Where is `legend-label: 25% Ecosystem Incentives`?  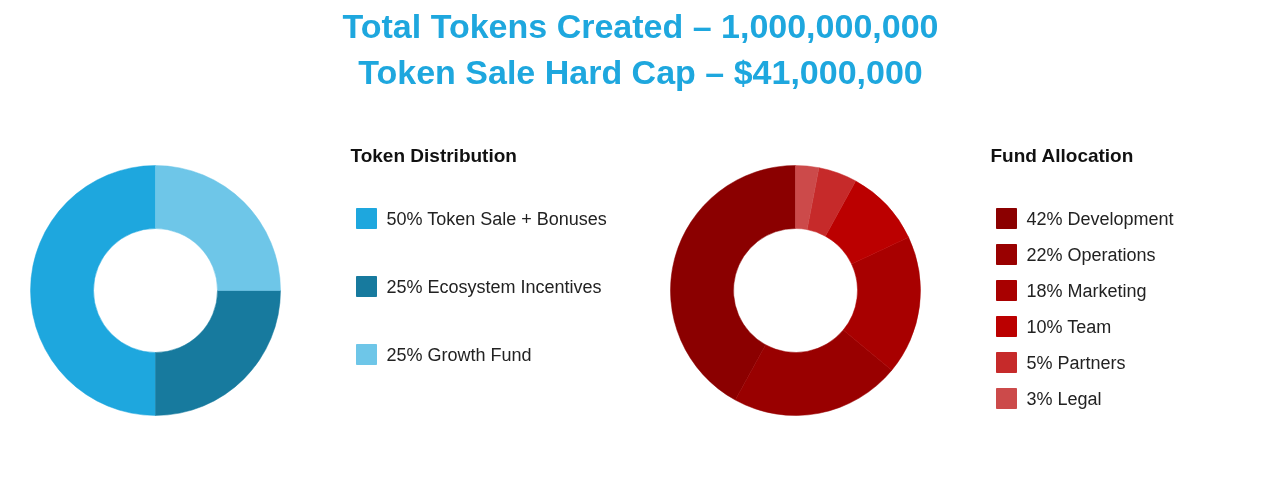 legend-label: 25% Ecosystem Incentives is located at coordinates (494, 286).